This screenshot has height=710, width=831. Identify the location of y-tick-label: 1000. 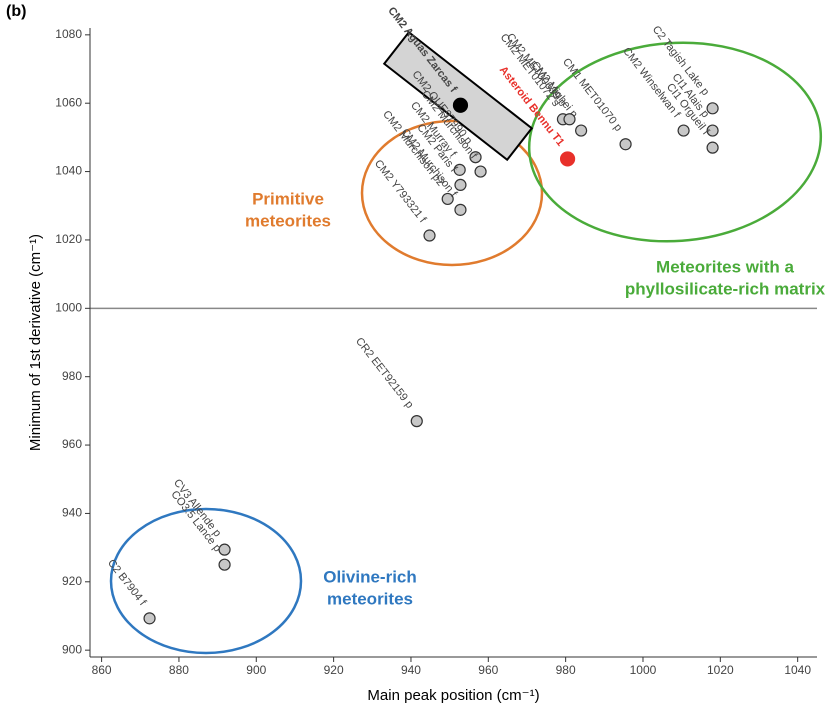
(68, 307).